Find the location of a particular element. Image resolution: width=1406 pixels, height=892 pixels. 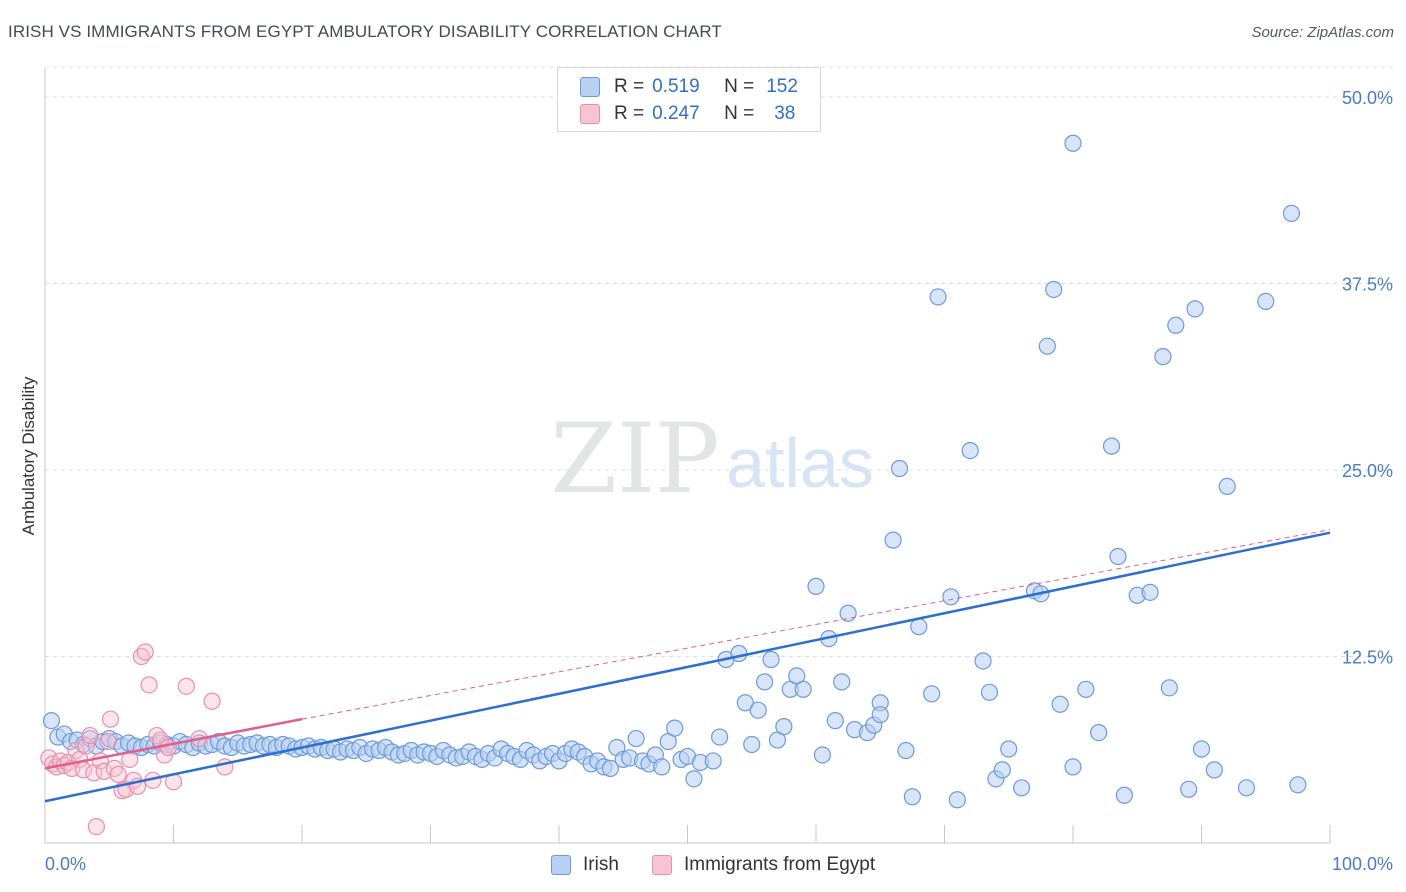

bottom-legend-swatch-egypt is located at coordinates (662, 865).